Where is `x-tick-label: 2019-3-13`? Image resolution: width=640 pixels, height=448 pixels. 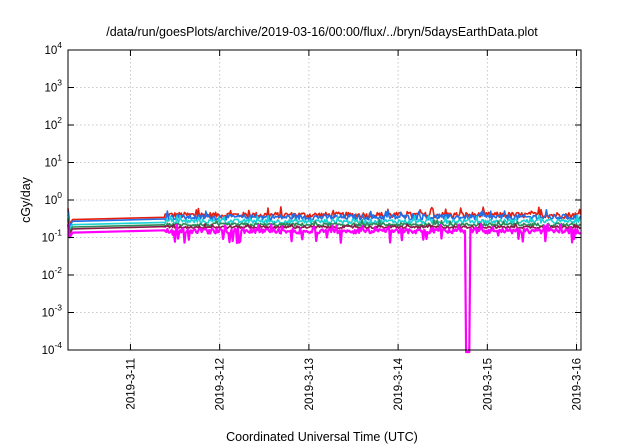 x-tick-label: 2019-3-13 is located at coordinates (310, 384).